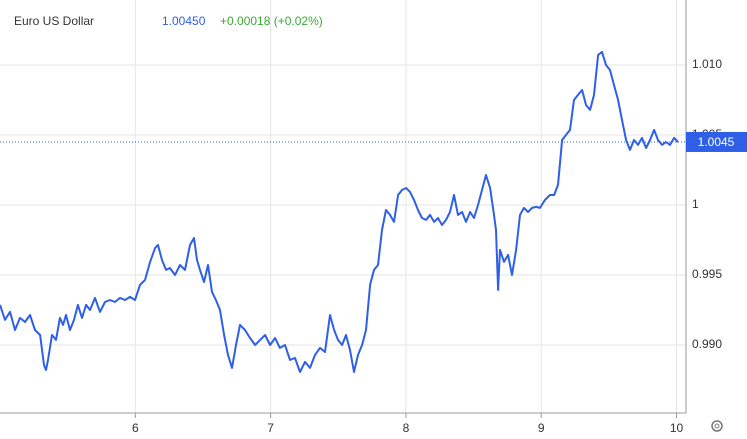 The width and height of the screenshot is (747, 439). Describe the element at coordinates (707, 344) in the screenshot. I see `y-tick-label: 0.990` at that location.